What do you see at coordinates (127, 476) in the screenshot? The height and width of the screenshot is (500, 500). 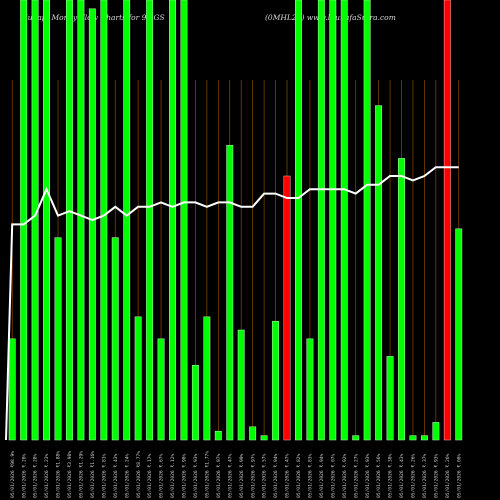 I see `x-tick-label: 05/01/2026 ₹.24%` at bounding box center [127, 476].